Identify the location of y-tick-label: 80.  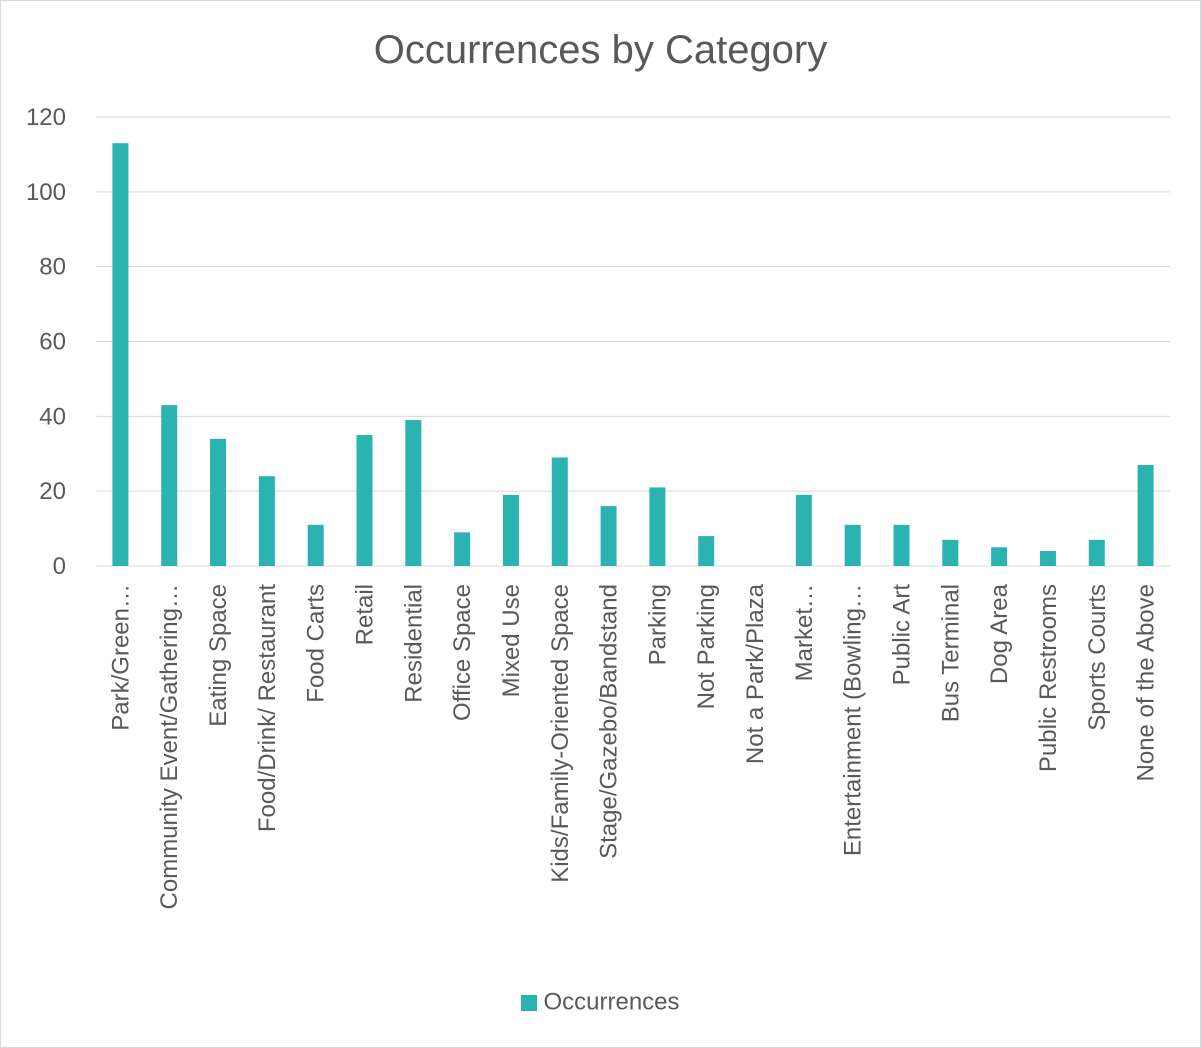
(52, 267).